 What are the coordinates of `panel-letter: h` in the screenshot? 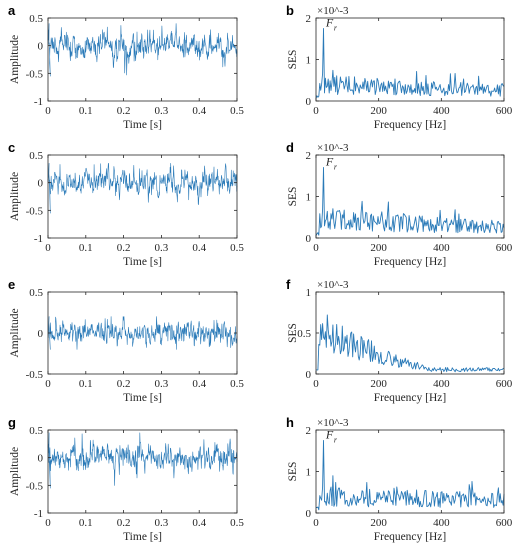 It's located at (290, 422).